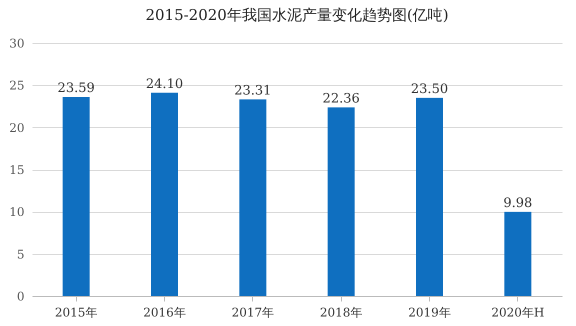  I want to click on x-tick-label: 2020年H, so click(517, 313).